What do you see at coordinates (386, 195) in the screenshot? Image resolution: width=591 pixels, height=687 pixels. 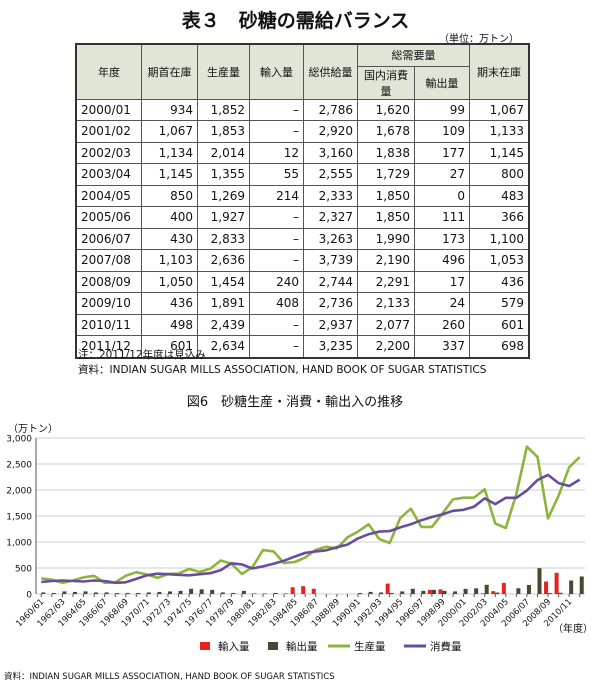 I see `table-cell: 1,850` at bounding box center [386, 195].